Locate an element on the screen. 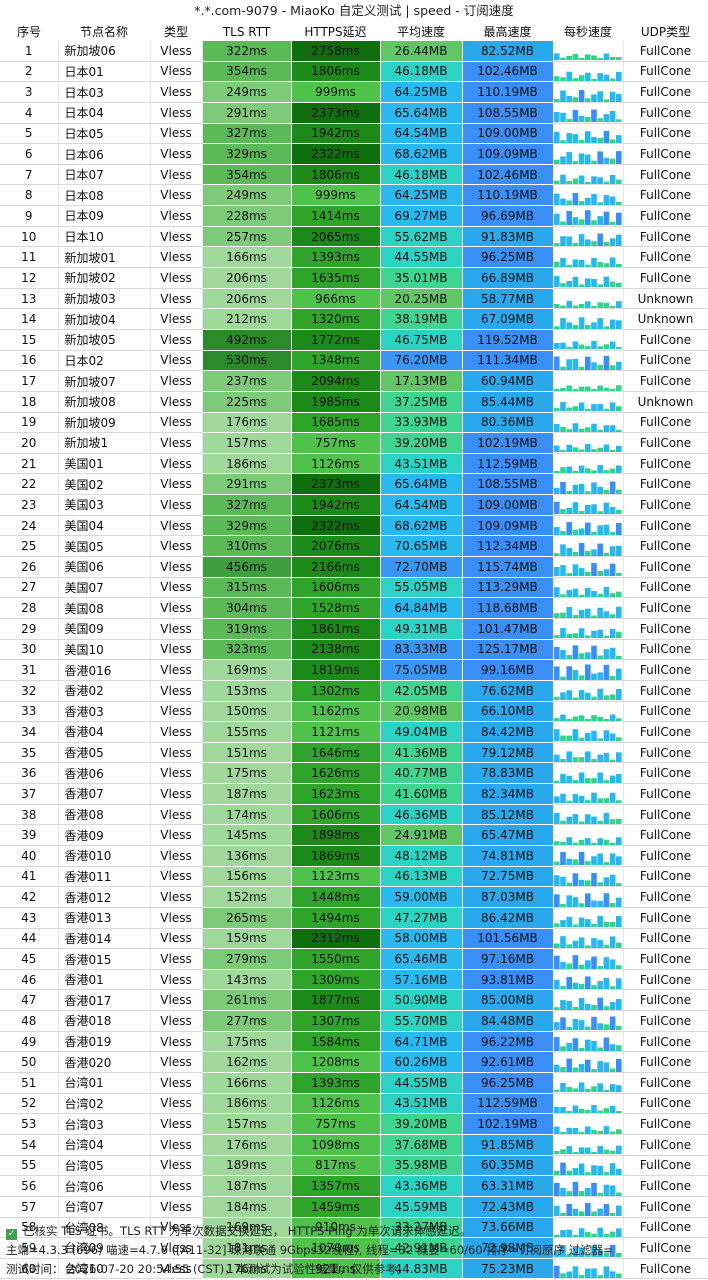 This screenshot has width=708, height=1280. cell-node-name: 香港08 is located at coordinates (104, 815).